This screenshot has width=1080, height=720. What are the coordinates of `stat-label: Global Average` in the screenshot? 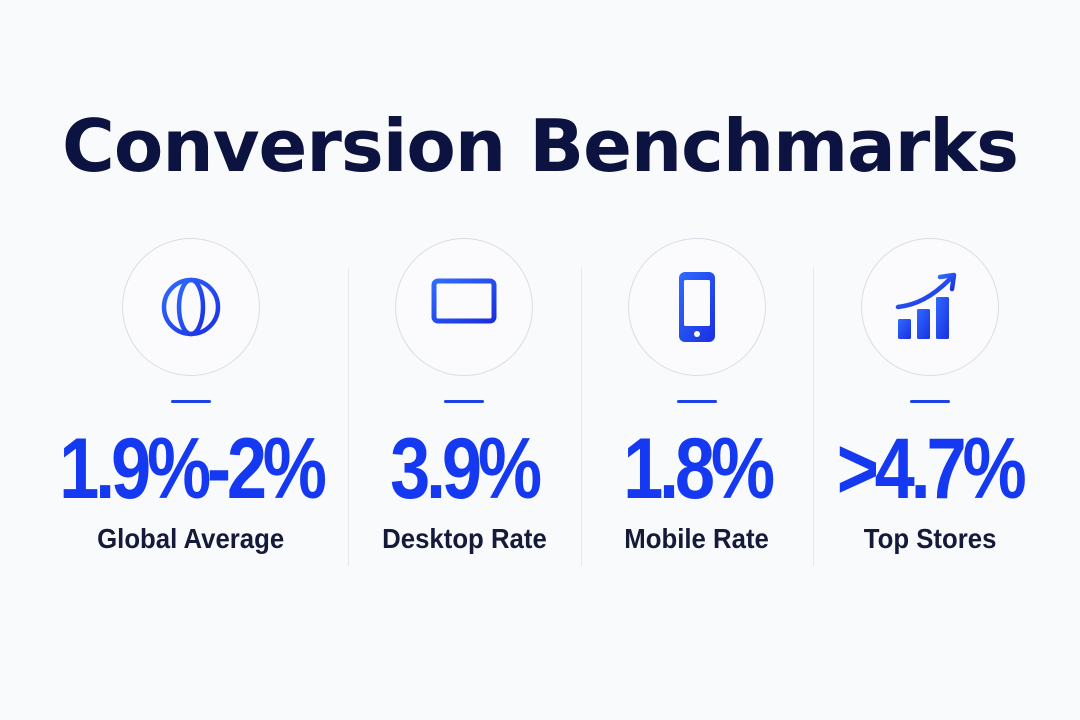 It's located at (191, 538).